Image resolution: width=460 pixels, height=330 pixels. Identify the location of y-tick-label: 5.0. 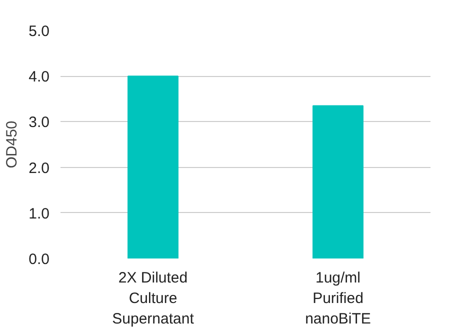
(39, 31).